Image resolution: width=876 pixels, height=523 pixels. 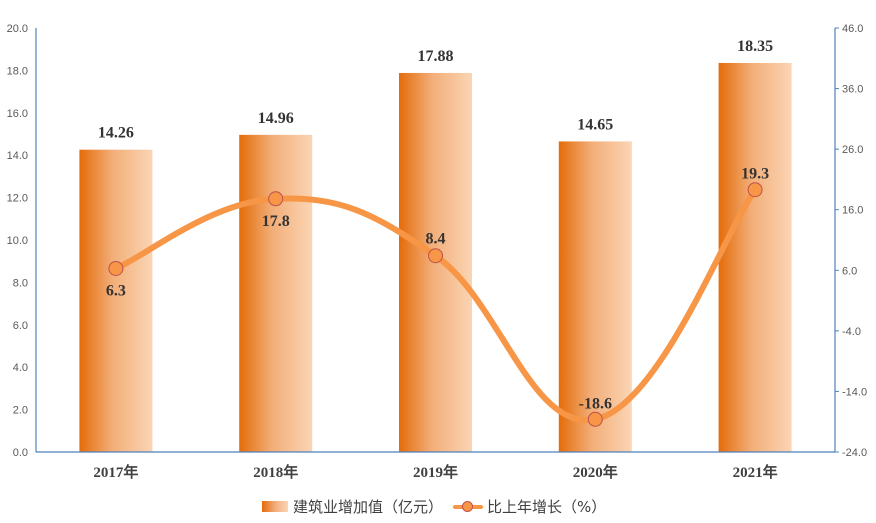 I want to click on right-axis-tick-label: -24.0, so click(x=854, y=453).